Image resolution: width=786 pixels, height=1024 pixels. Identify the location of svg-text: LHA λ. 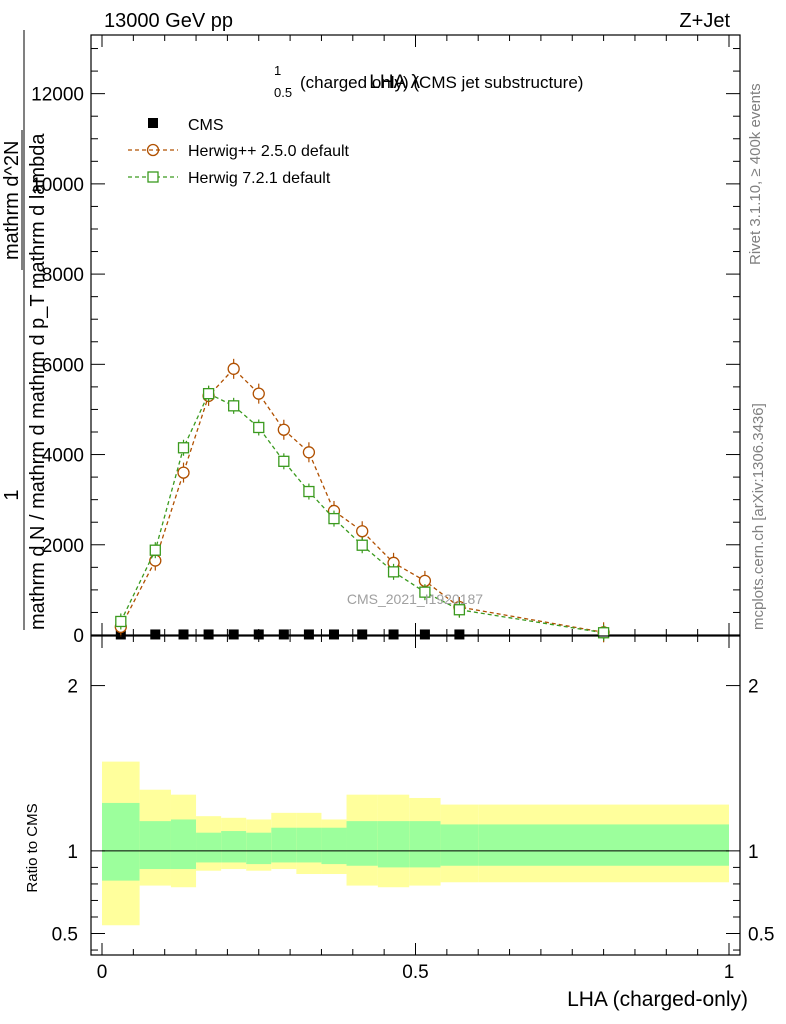
(394, 82).